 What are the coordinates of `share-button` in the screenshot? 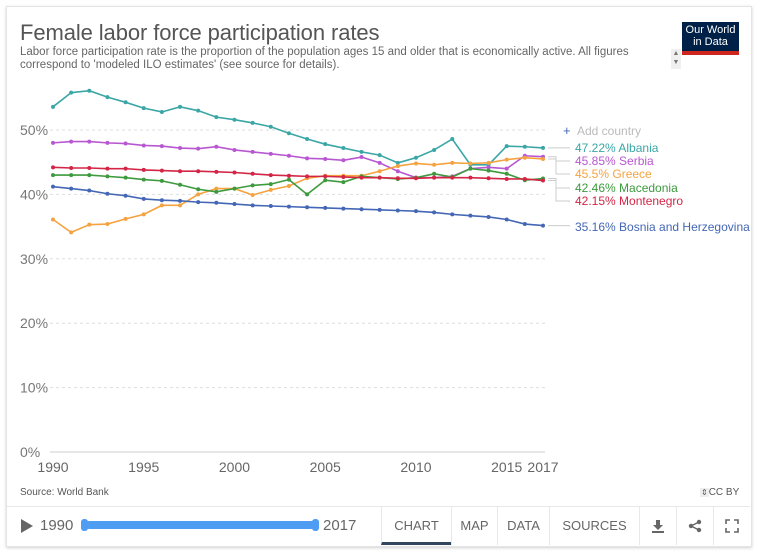 It's located at (694, 526).